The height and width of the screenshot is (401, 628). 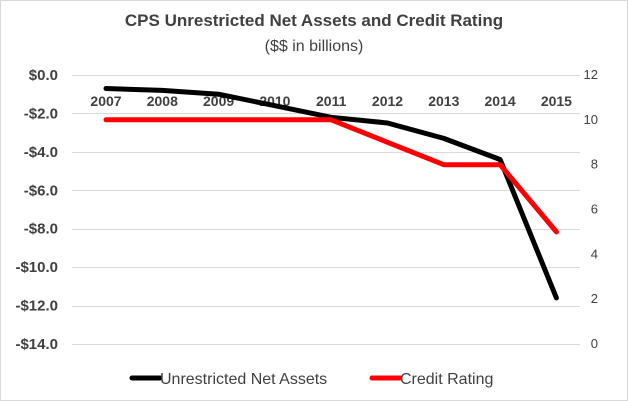 I want to click on y-tick-label: -$14.0, so click(x=36, y=344).